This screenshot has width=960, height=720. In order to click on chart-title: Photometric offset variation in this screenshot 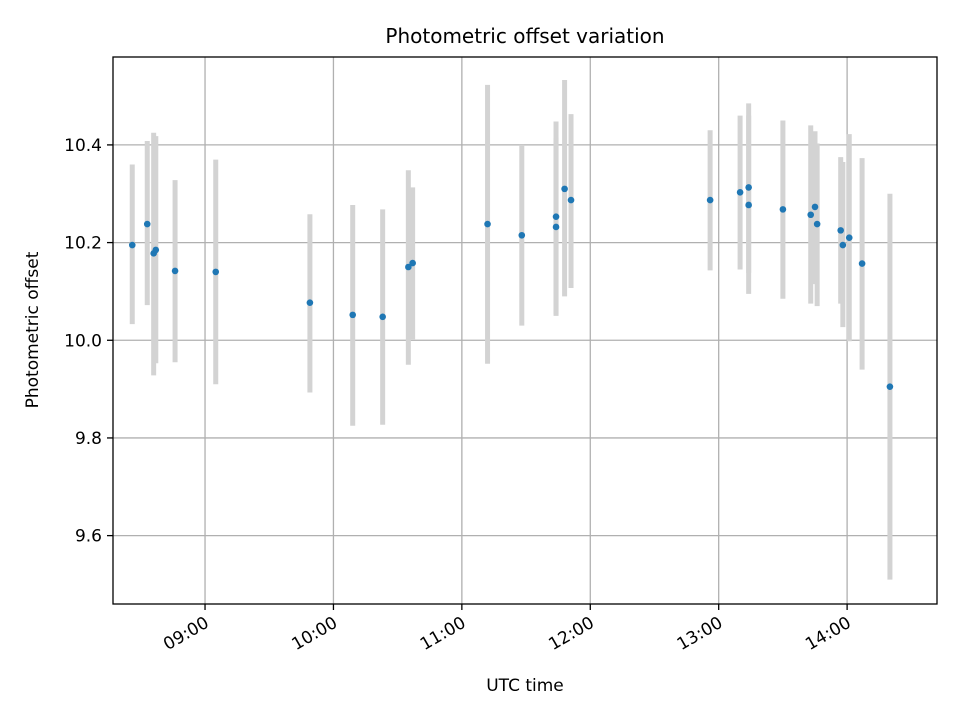, I will do `click(524, 36)`.